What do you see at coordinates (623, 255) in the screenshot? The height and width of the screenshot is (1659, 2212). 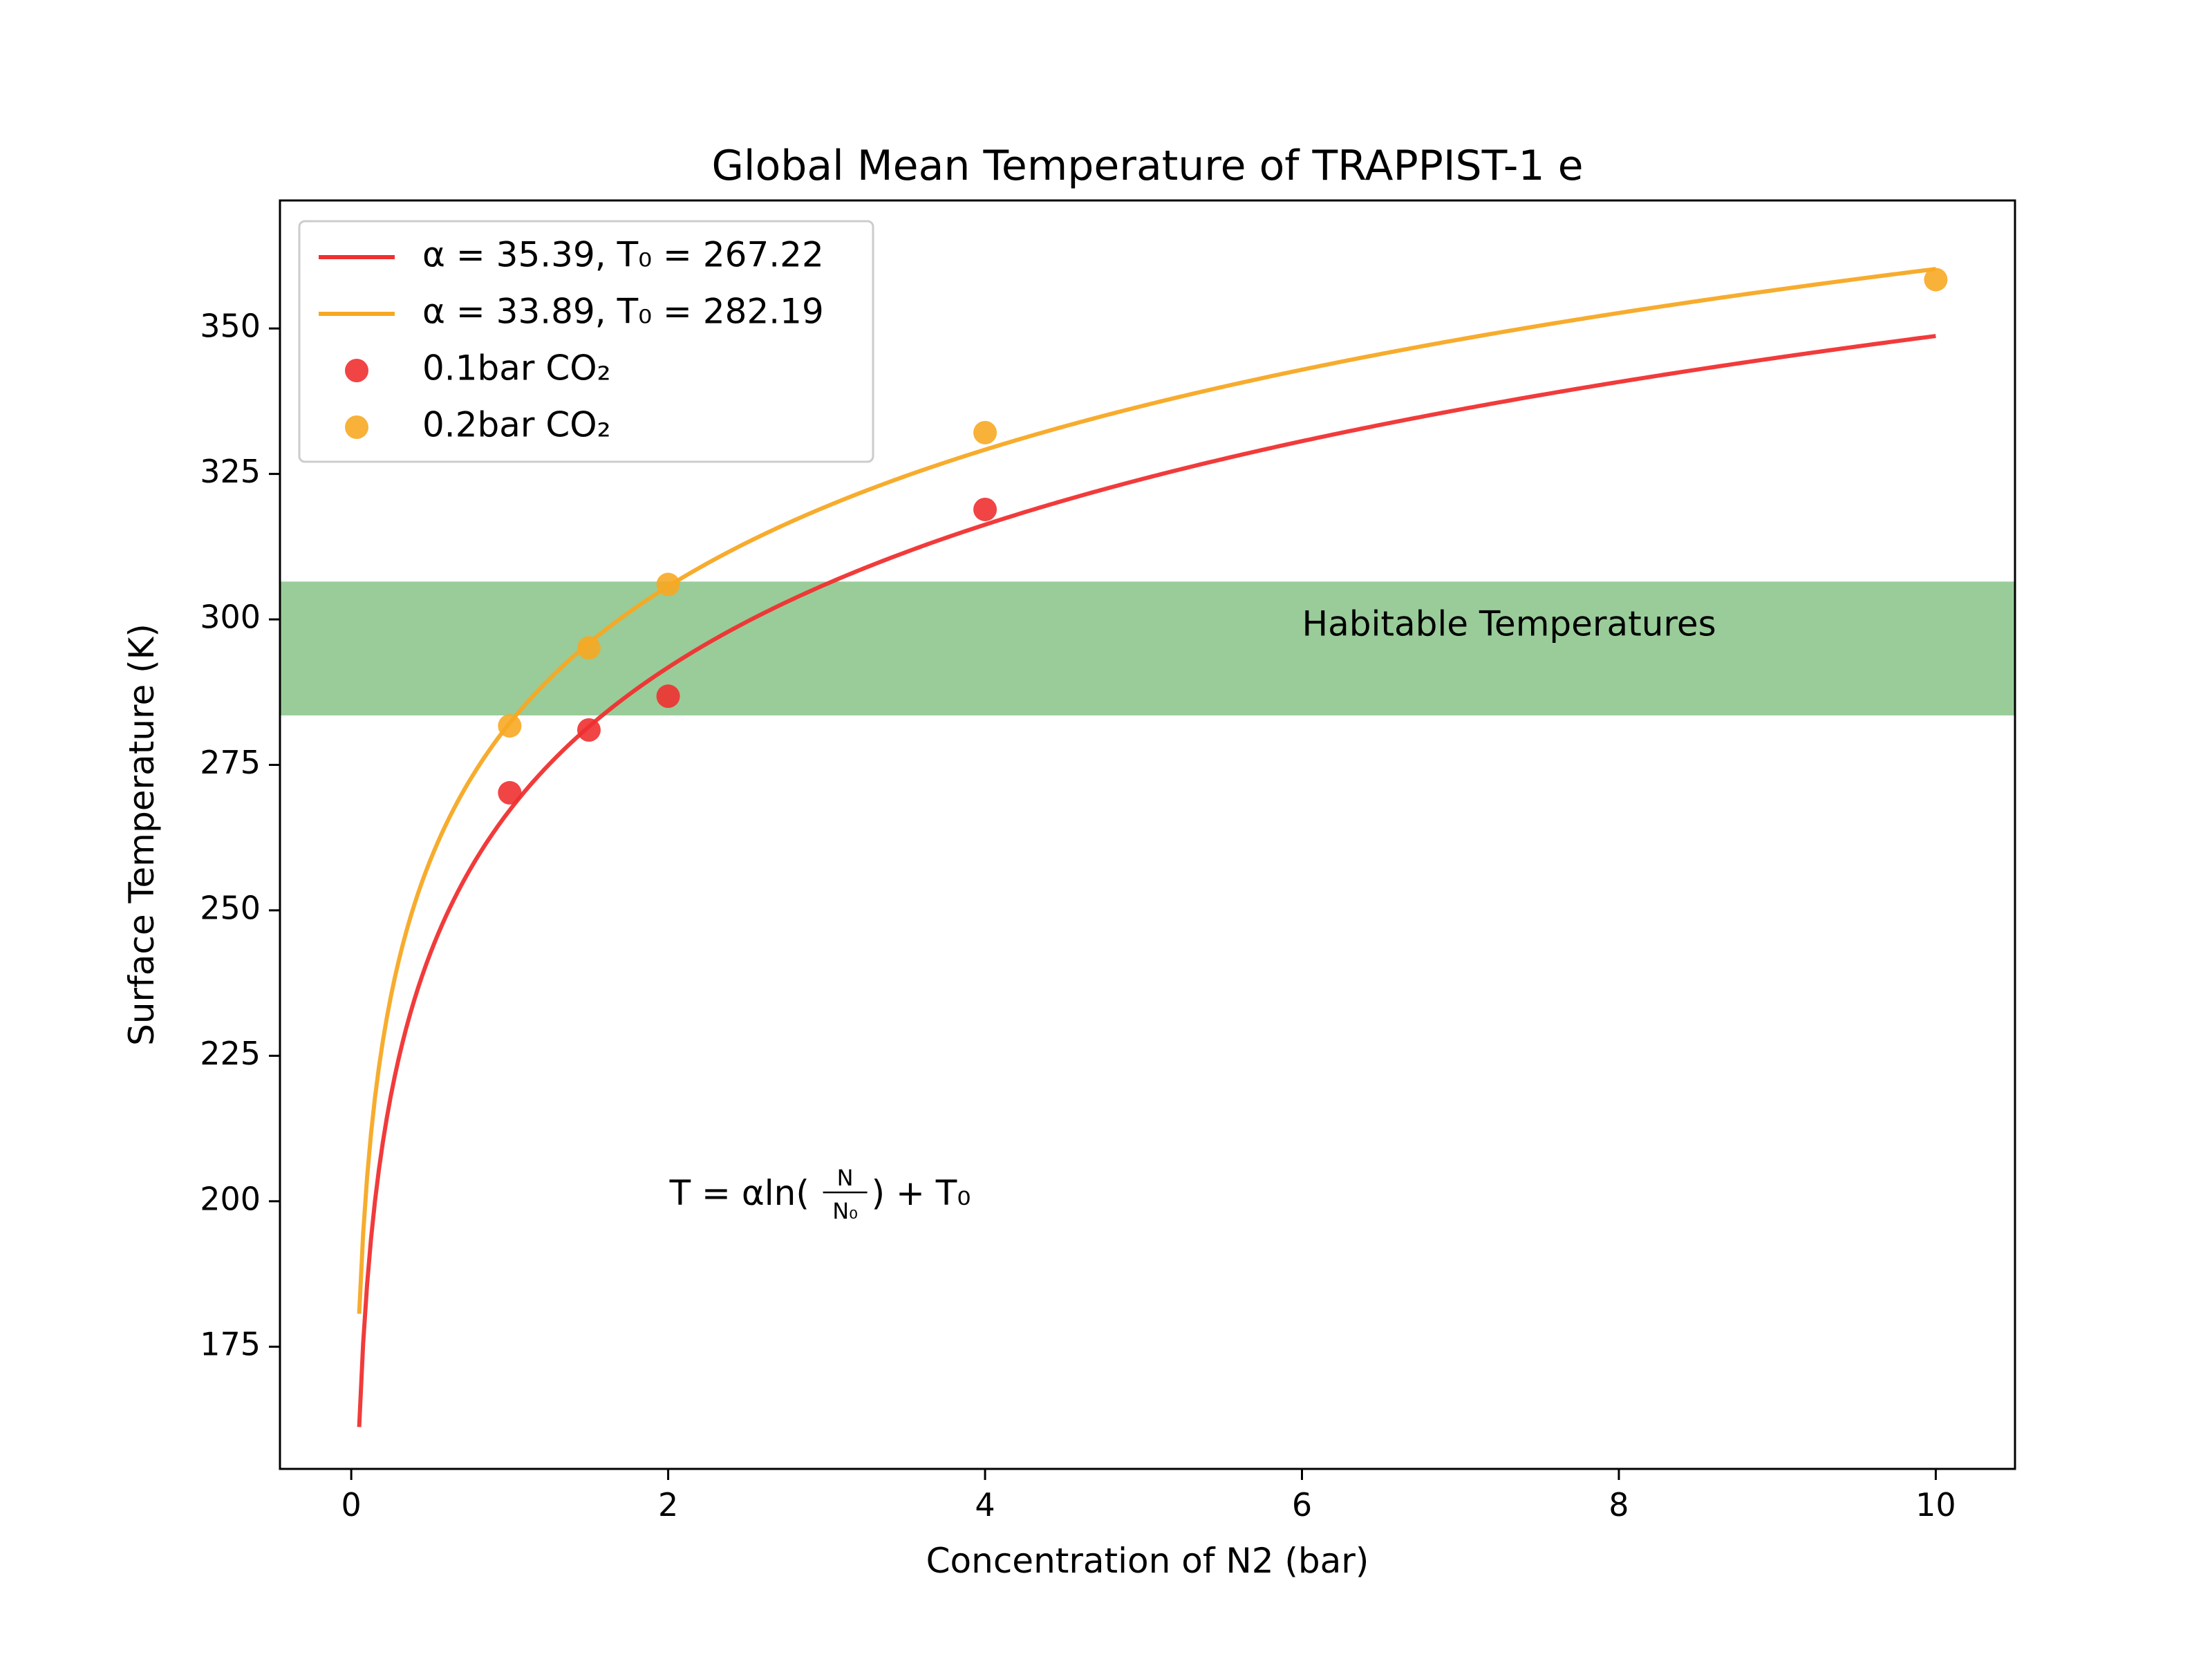 I see `legend-label-1: α = 35.39, T₀ = 267.22` at bounding box center [623, 255].